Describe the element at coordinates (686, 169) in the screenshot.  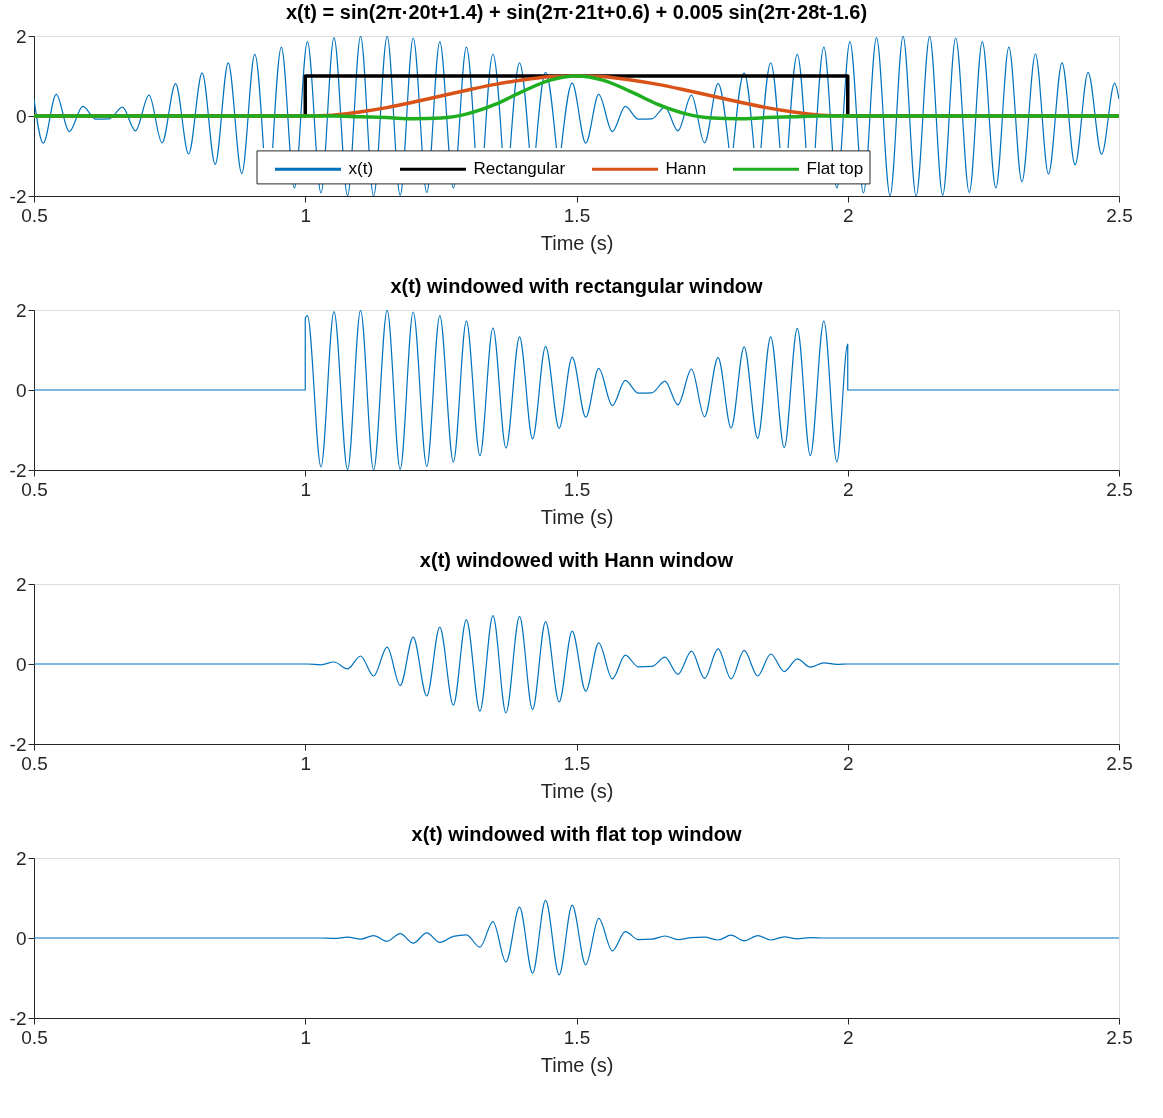
I see `legend-label: Hann` at that location.